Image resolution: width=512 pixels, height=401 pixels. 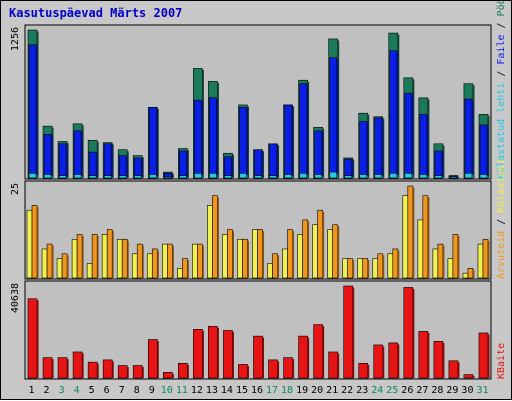 What do you see at coordinates (302, 390) in the screenshot?
I see `x-tick-label: 19` at bounding box center [302, 390].